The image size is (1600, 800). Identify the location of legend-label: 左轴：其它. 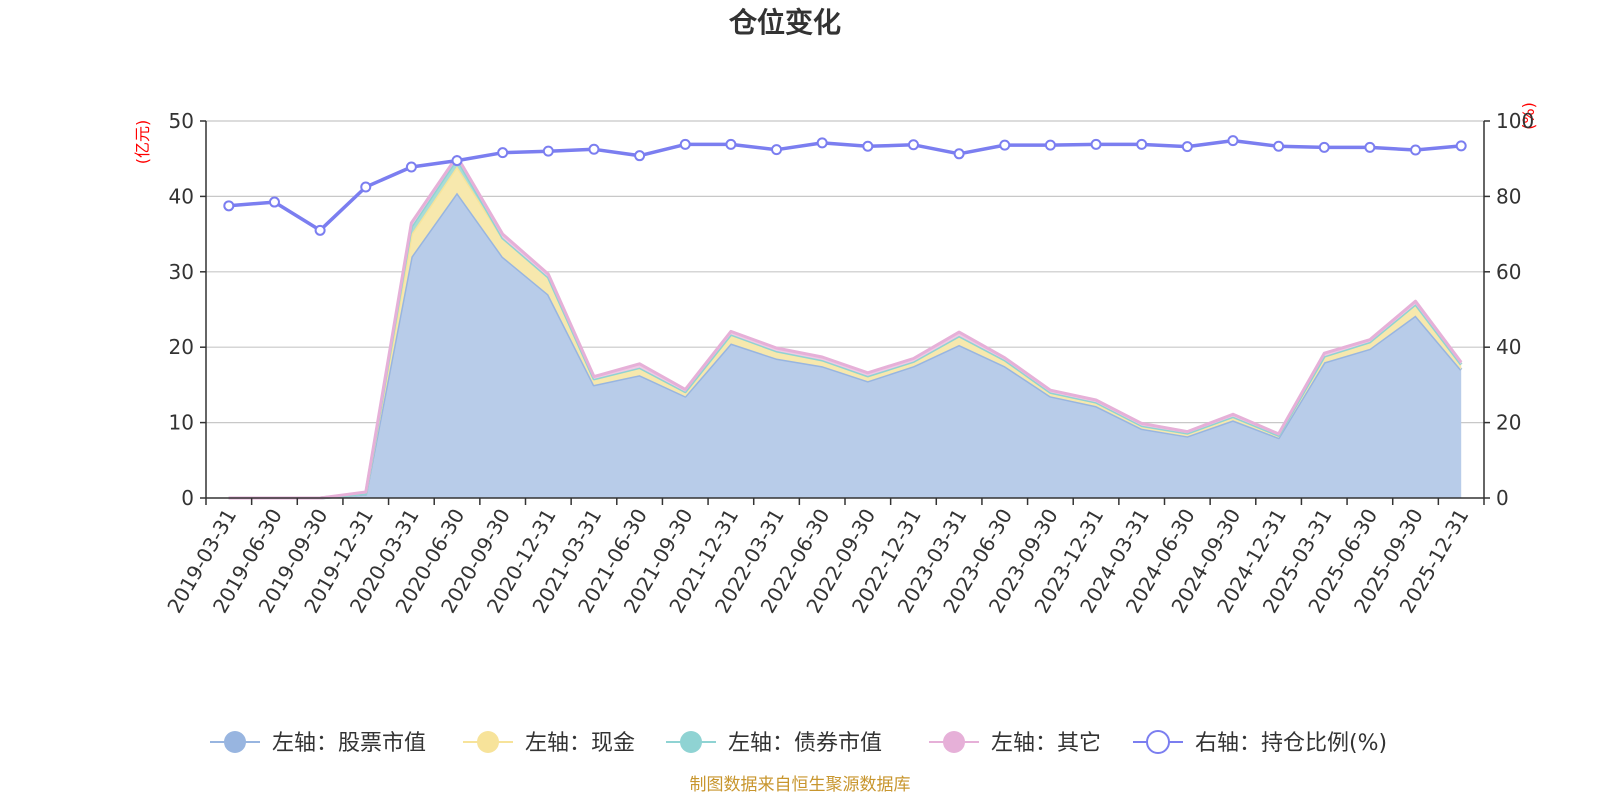
(1046, 743).